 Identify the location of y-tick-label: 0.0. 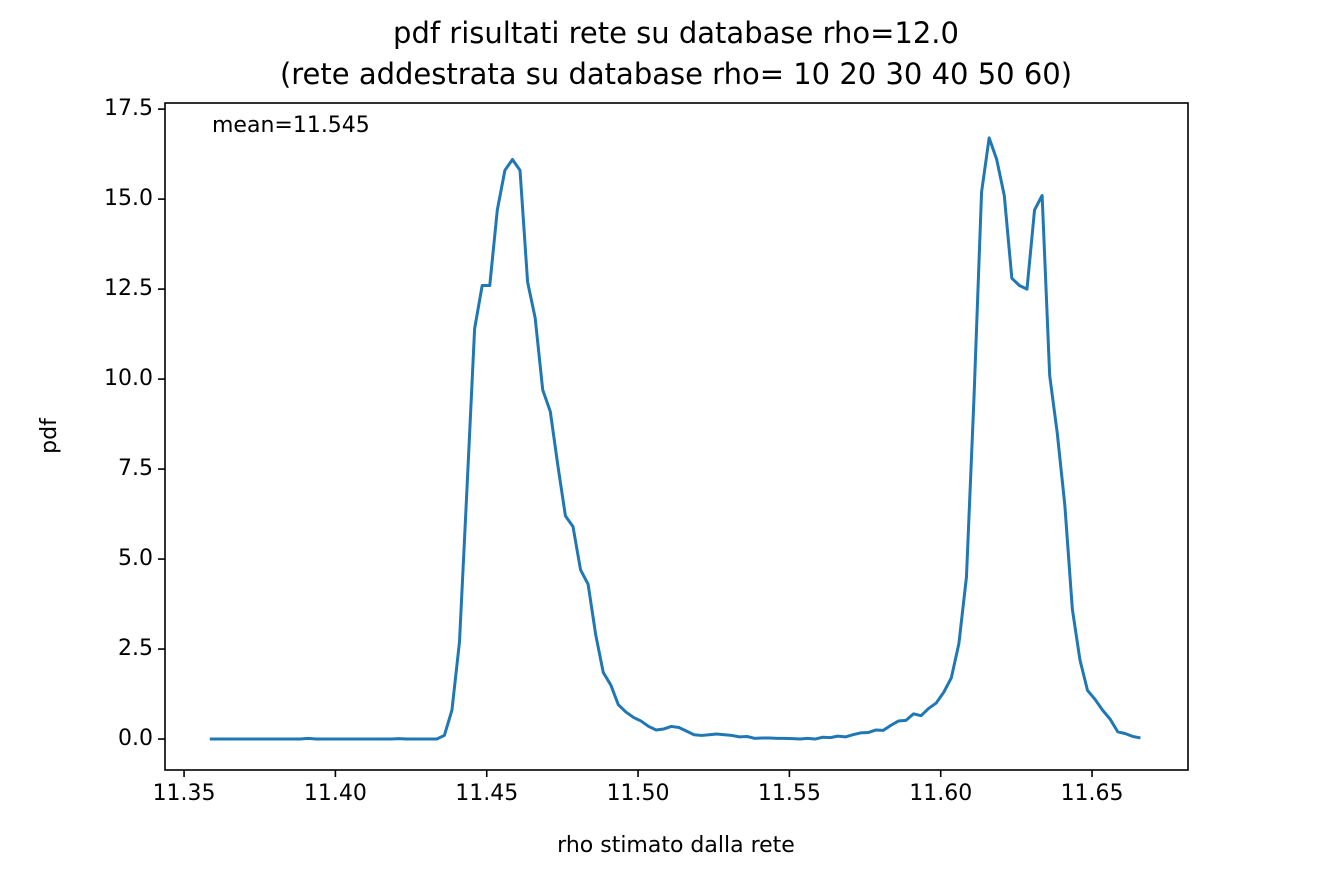
(135, 738).